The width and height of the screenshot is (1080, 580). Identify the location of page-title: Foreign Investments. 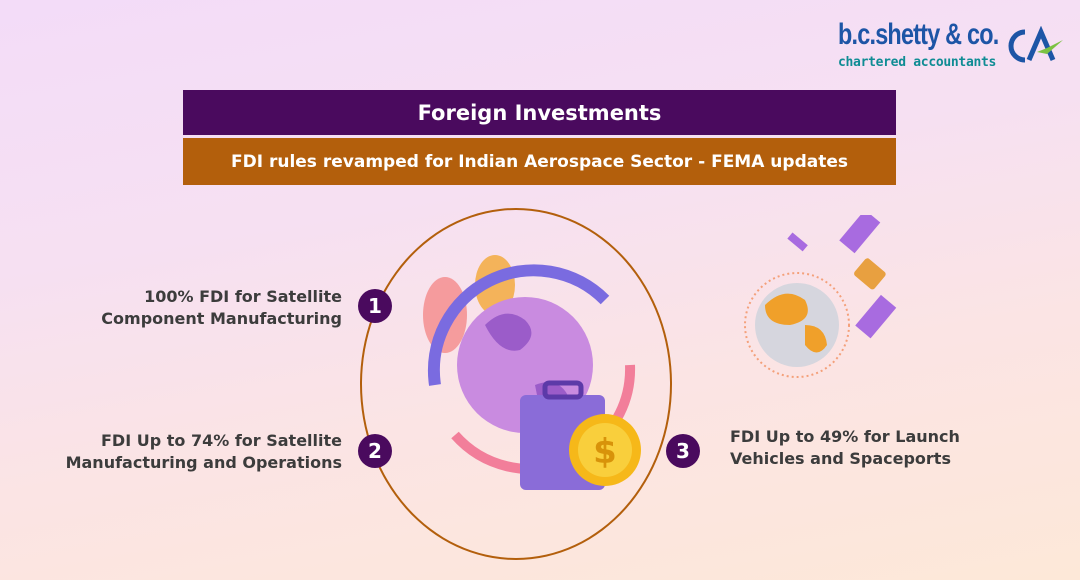
(539, 112).